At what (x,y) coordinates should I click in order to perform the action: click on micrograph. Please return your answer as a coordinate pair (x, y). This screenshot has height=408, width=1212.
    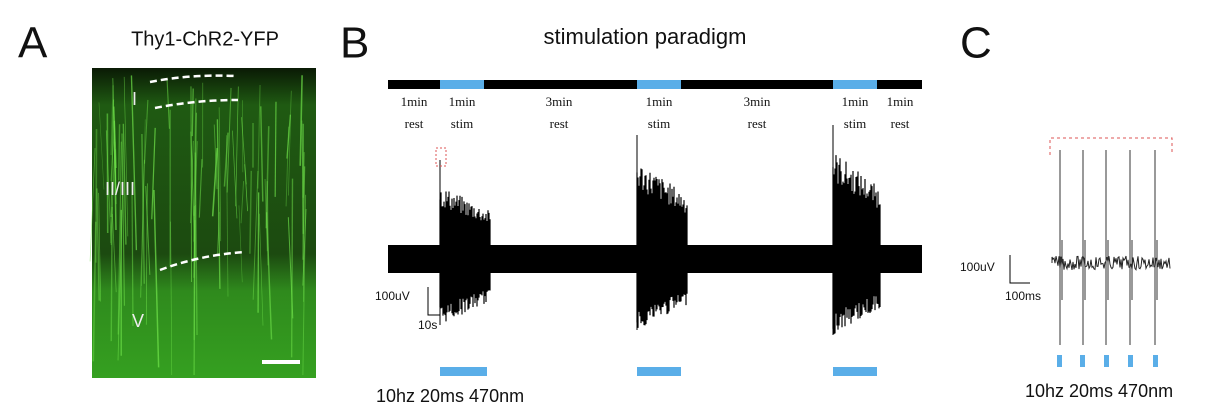
    Looking at the image, I should click on (204, 223).